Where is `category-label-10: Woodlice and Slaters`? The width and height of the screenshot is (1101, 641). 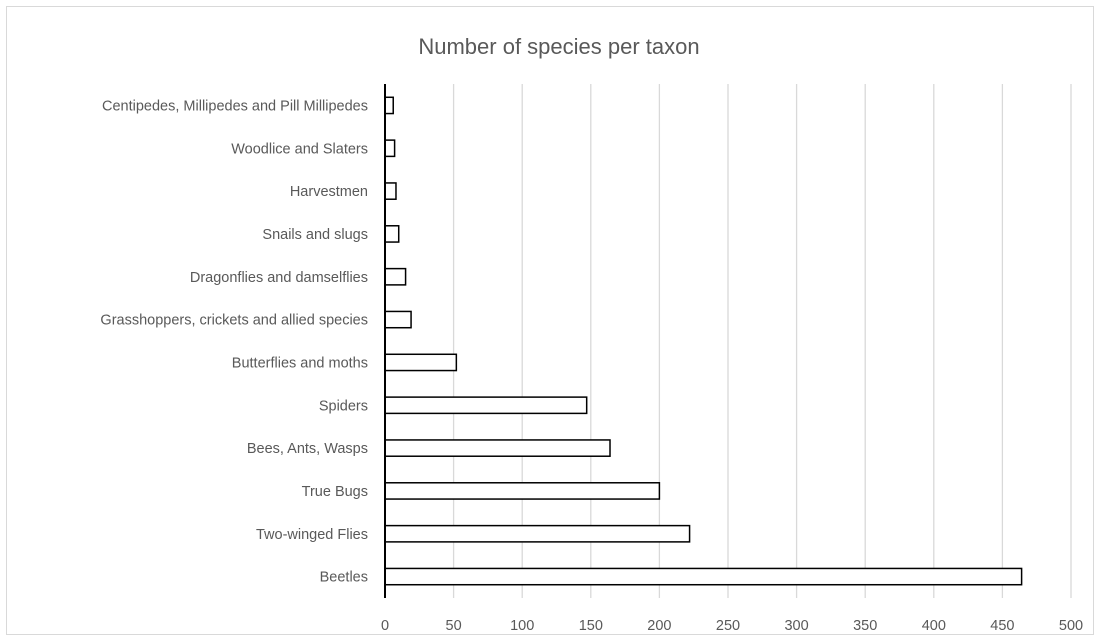 category-label-10: Woodlice and Slaters is located at coordinates (299, 149).